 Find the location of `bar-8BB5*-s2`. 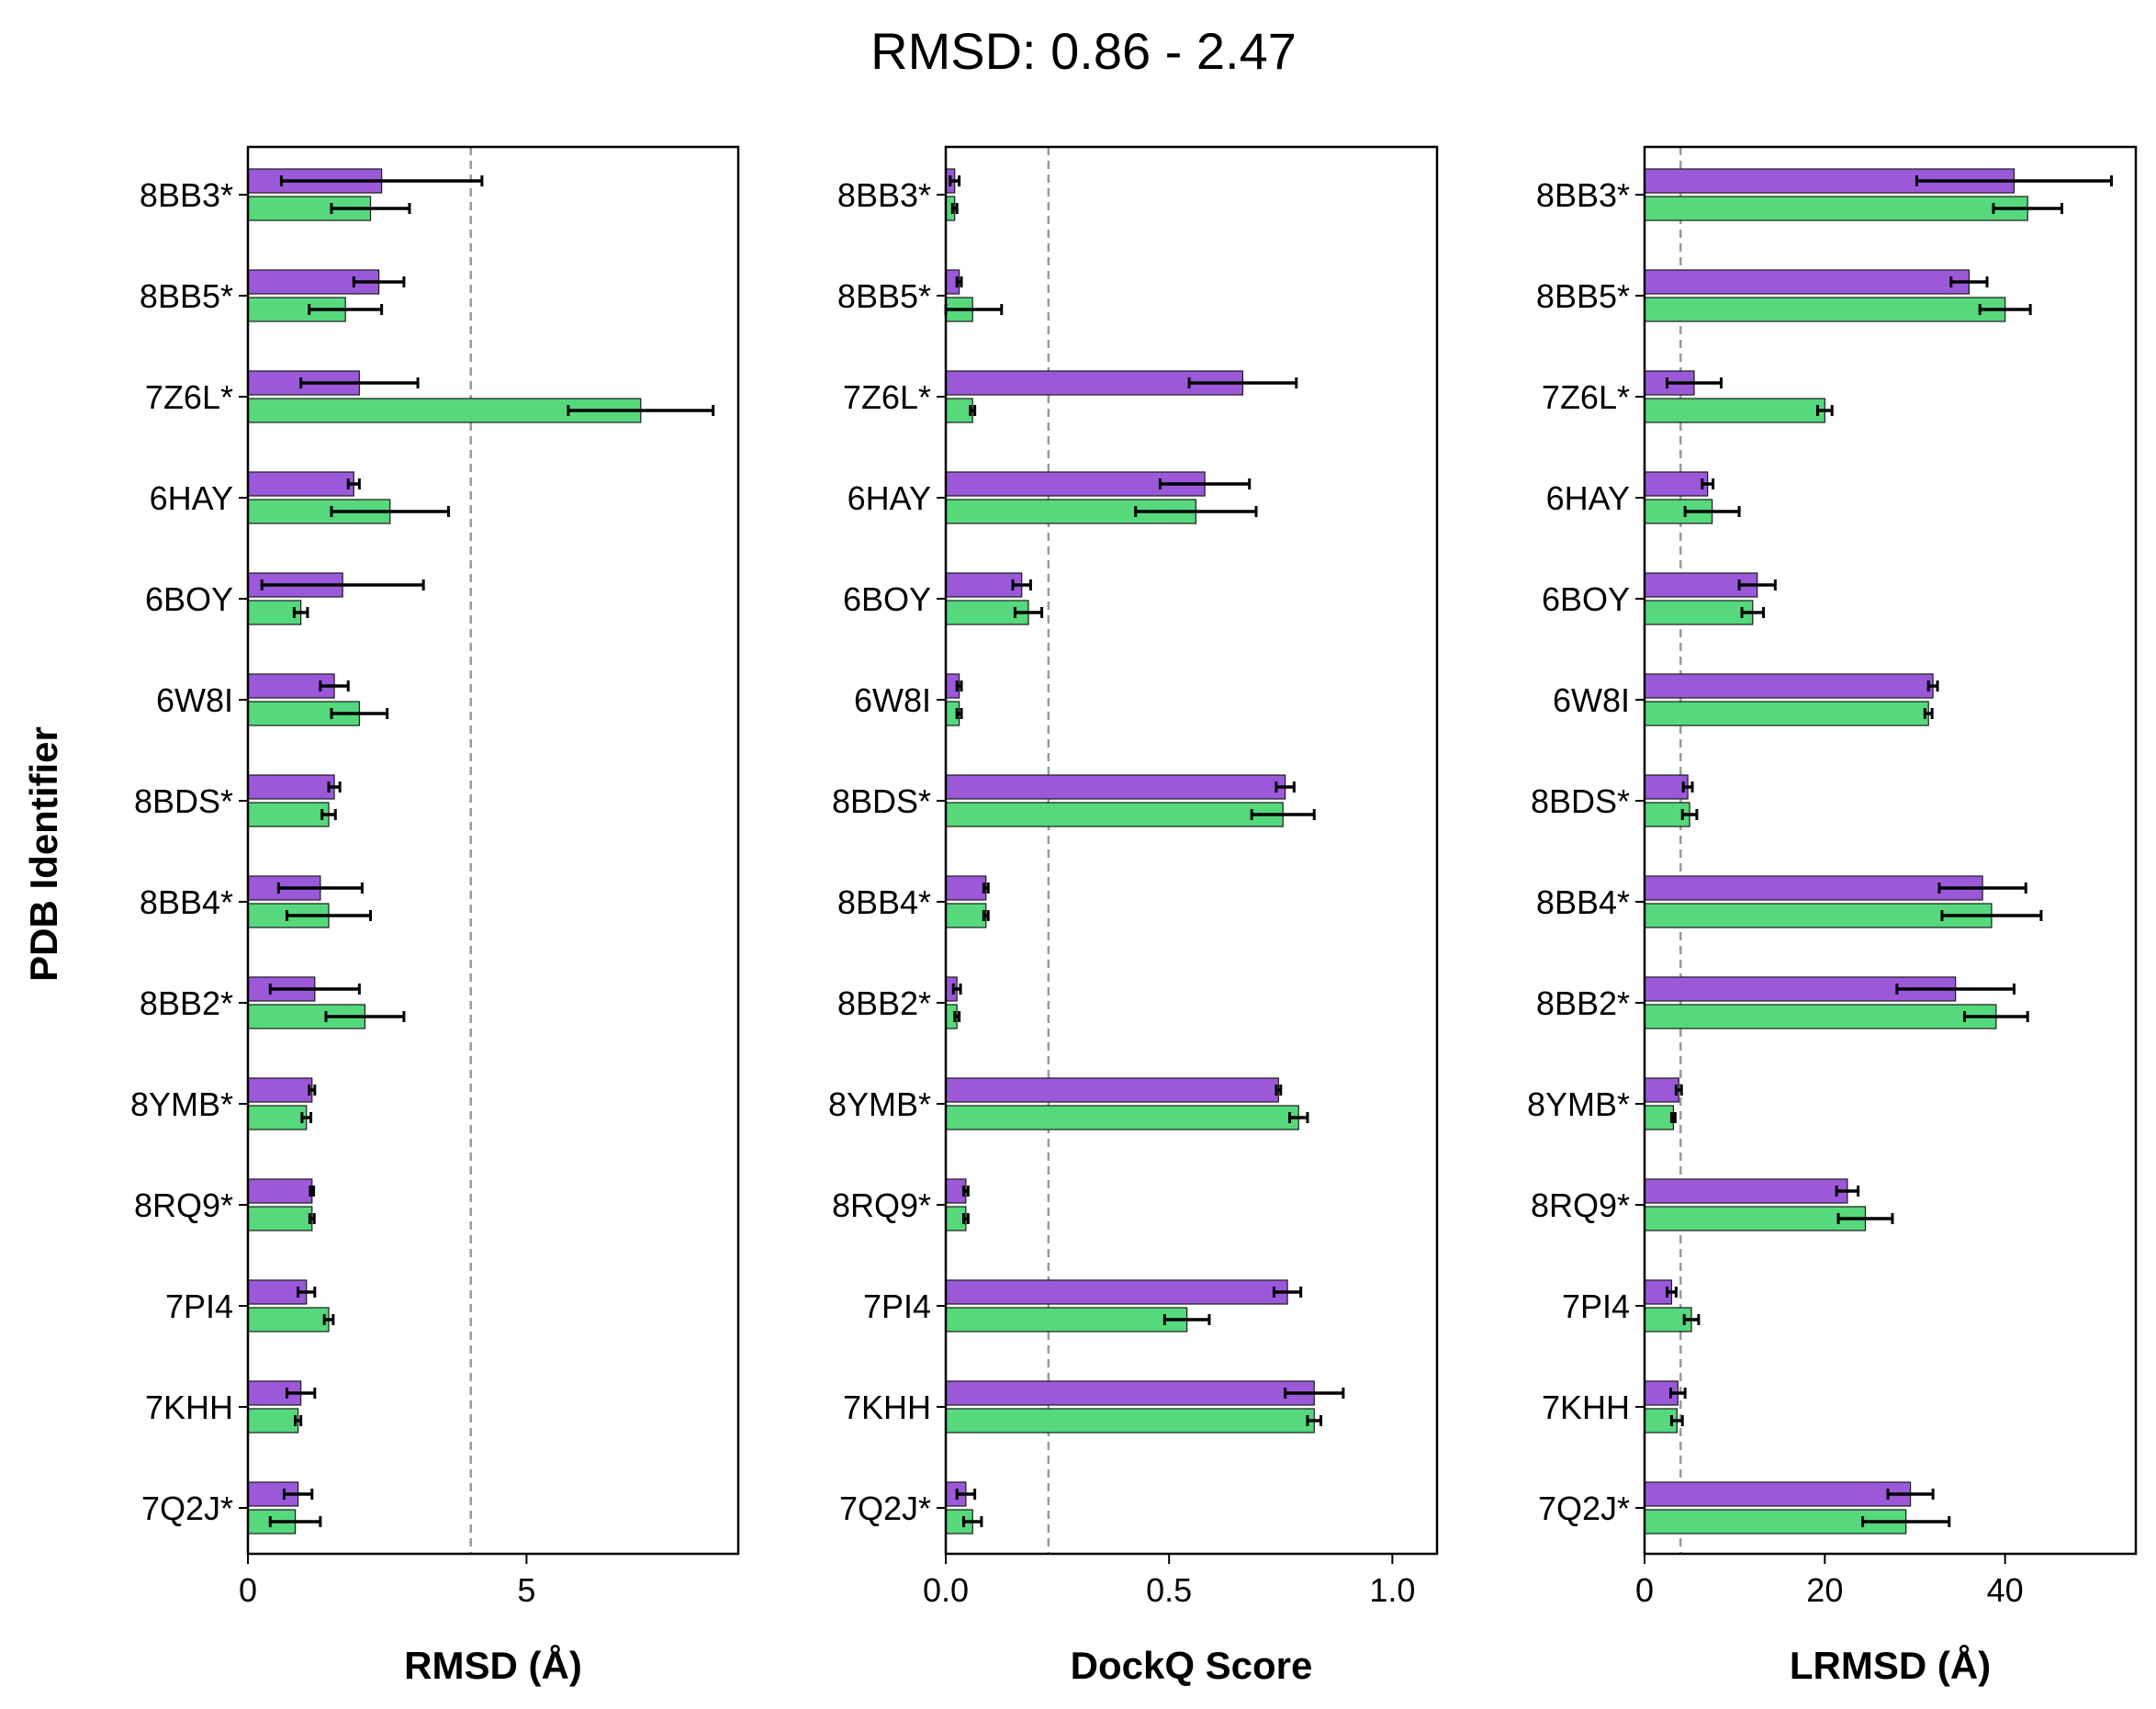

bar-8BB5*-s2 is located at coordinates (1825, 309).